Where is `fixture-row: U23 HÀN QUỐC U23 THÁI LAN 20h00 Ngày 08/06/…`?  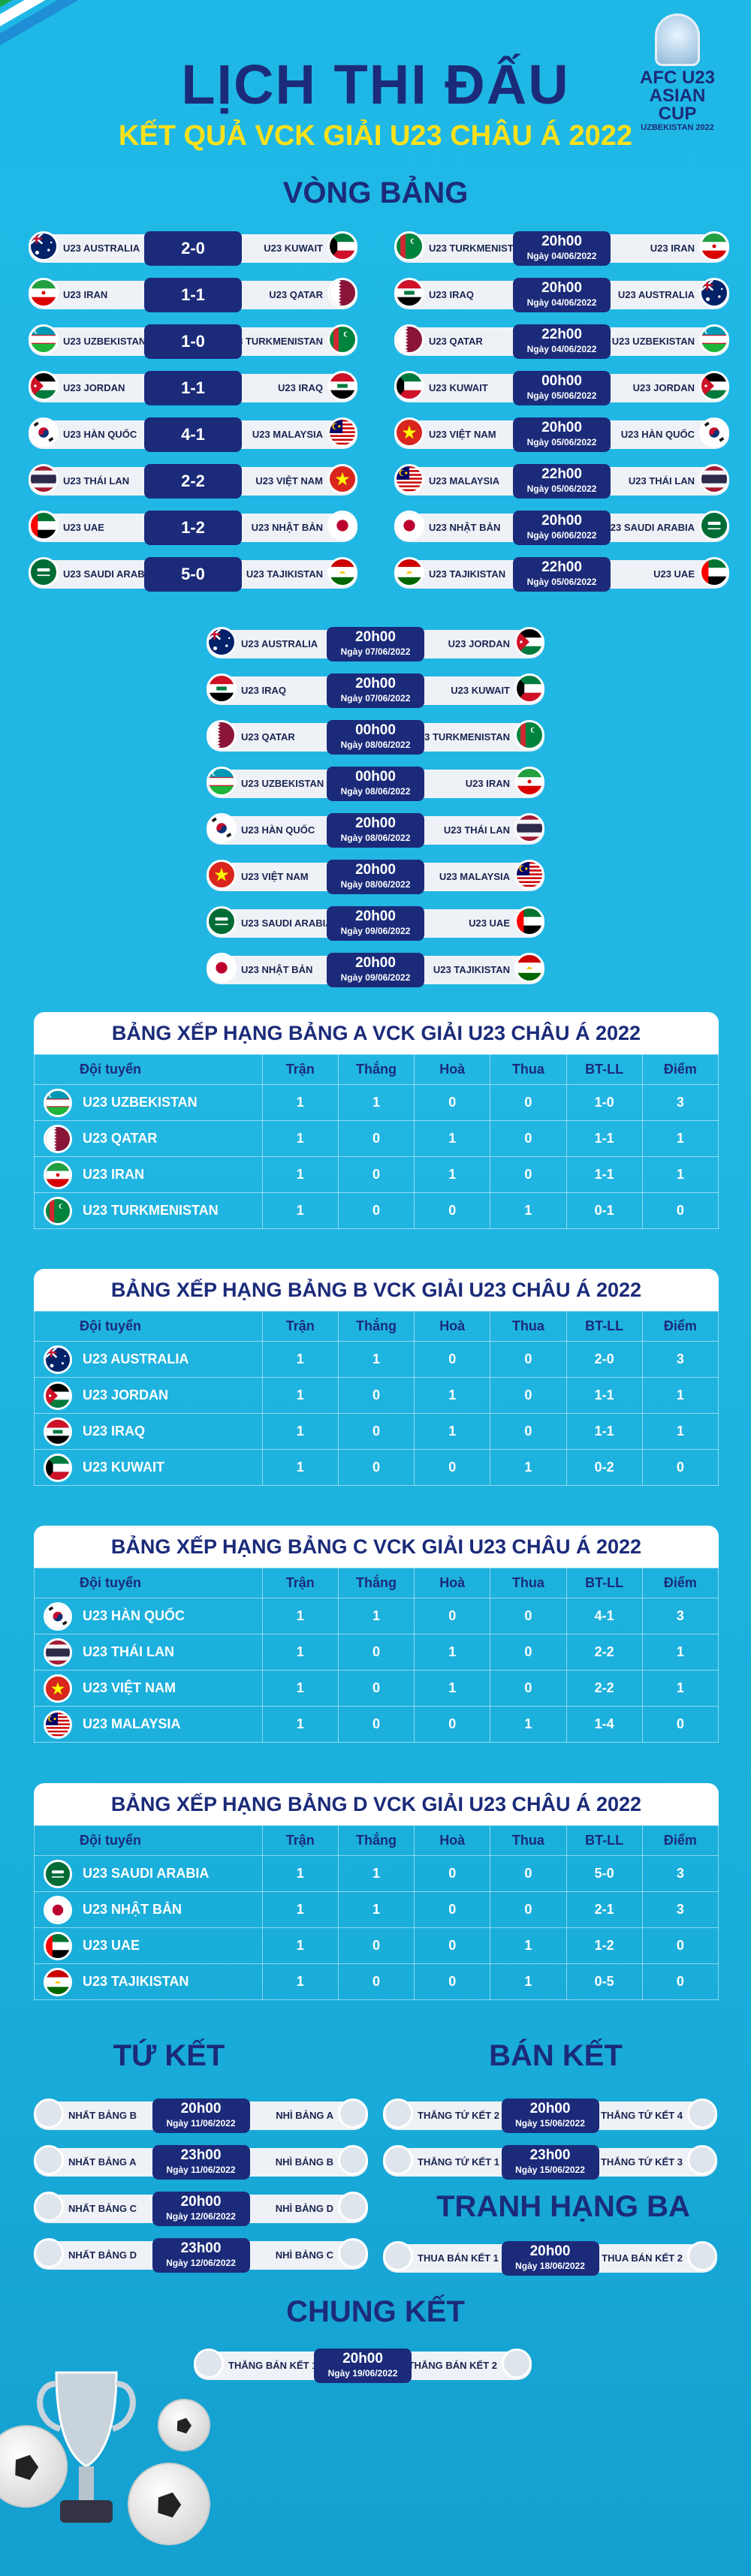 fixture-row: U23 HÀN QUỐC U23 THÁI LAN 20h00 Ngày 08/06/… is located at coordinates (376, 830).